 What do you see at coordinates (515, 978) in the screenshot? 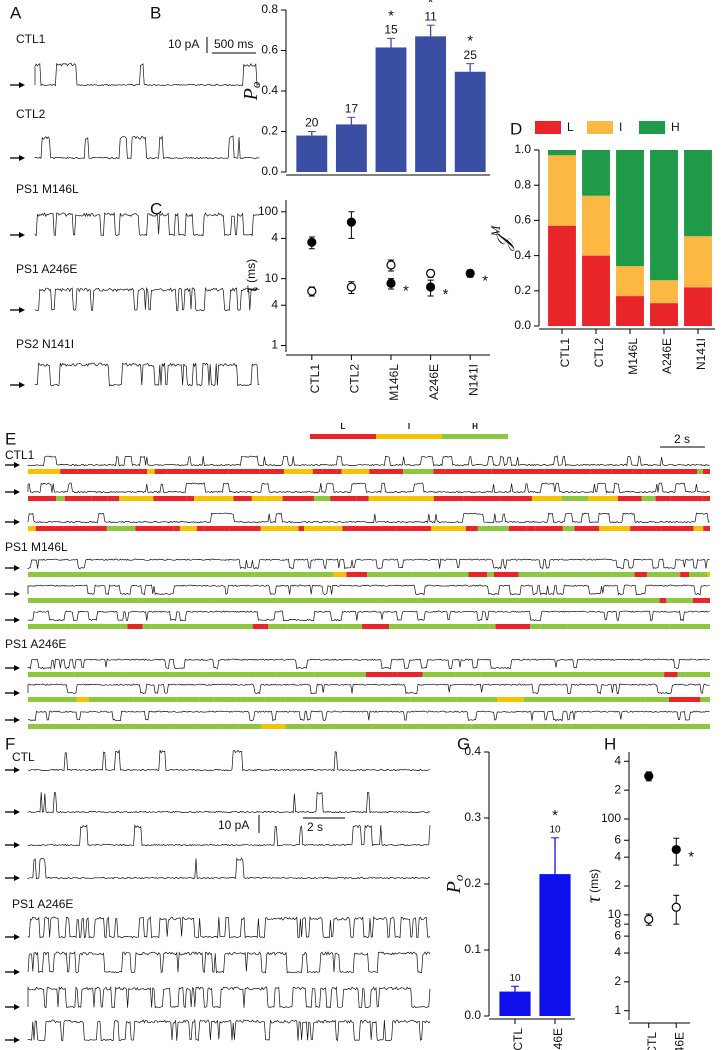
I see `n-label: 10` at bounding box center [515, 978].